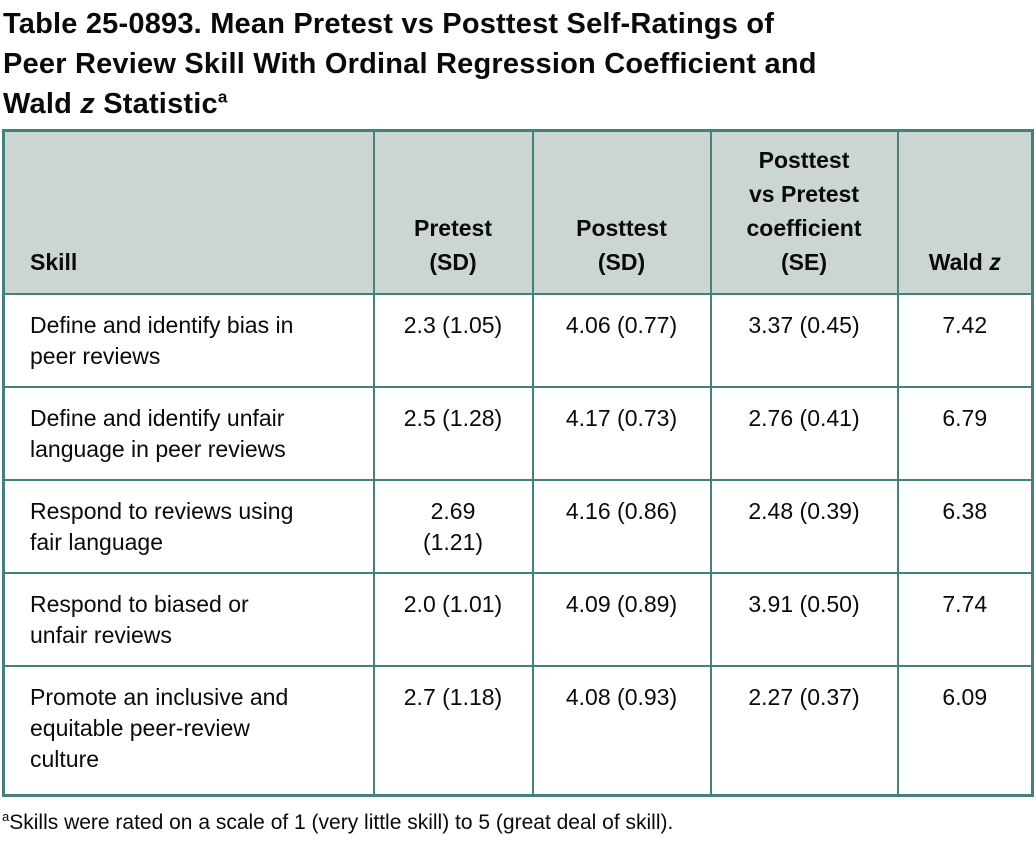  Describe the element at coordinates (804, 433) in the screenshot. I see `cell-coefficient: 2.76 (0.41)` at that location.